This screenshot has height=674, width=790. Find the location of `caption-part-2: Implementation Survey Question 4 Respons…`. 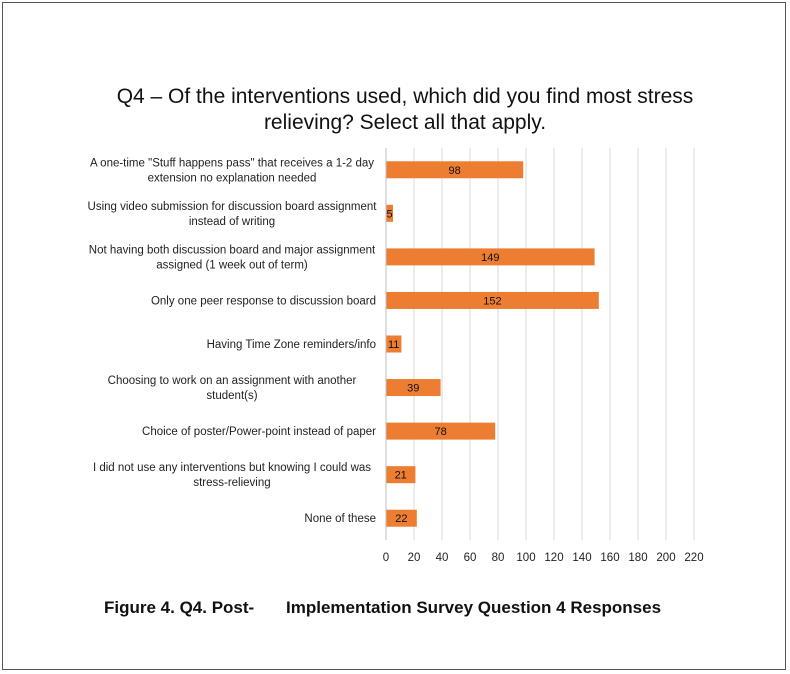

caption-part-2: Implementation Survey Question 4 Respons… is located at coordinates (474, 607).